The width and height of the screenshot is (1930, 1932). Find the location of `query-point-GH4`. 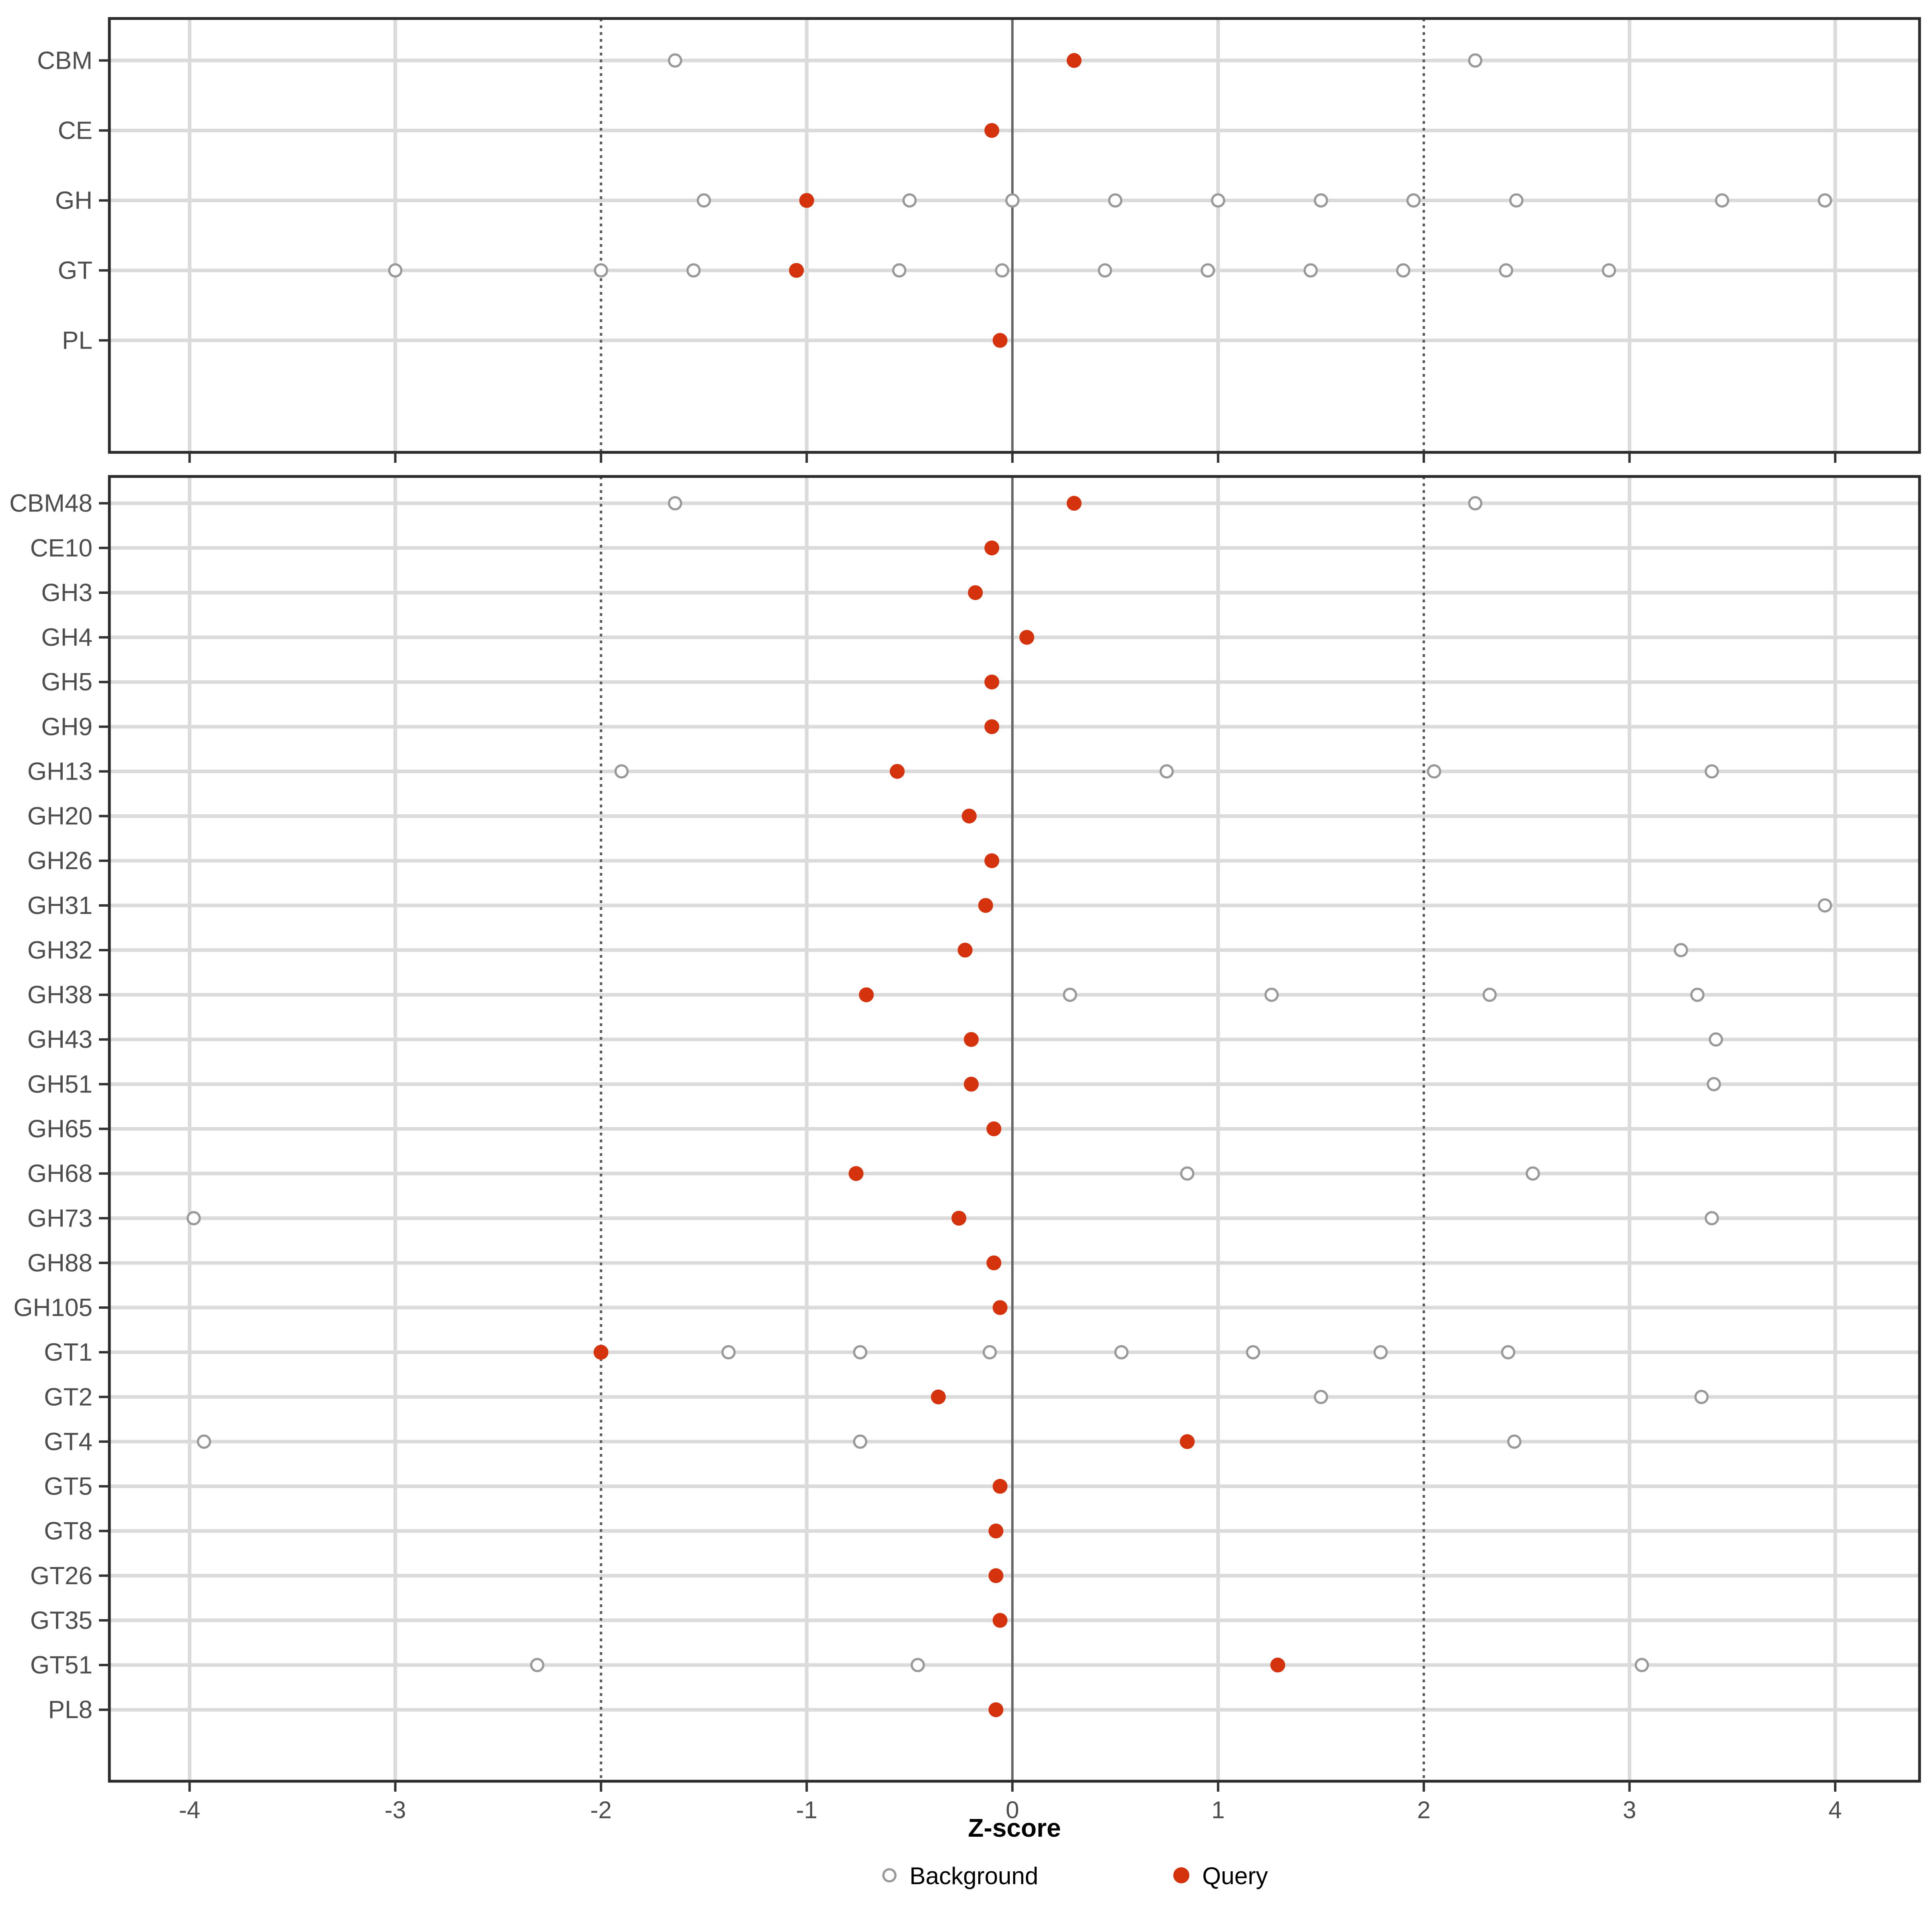

query-point-GH4 is located at coordinates (1027, 637).